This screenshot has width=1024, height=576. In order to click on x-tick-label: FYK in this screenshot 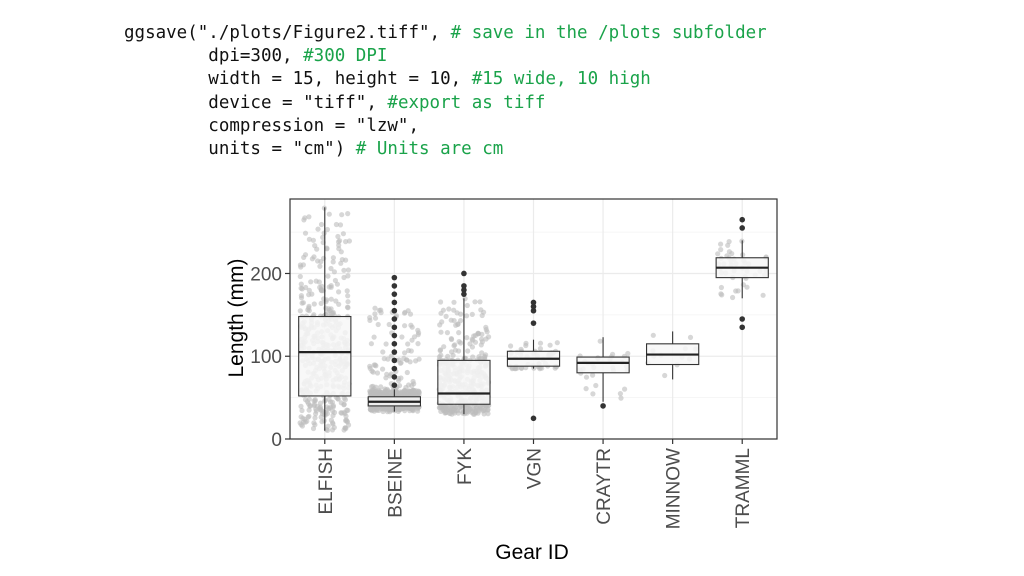, I will do `click(465, 466)`.